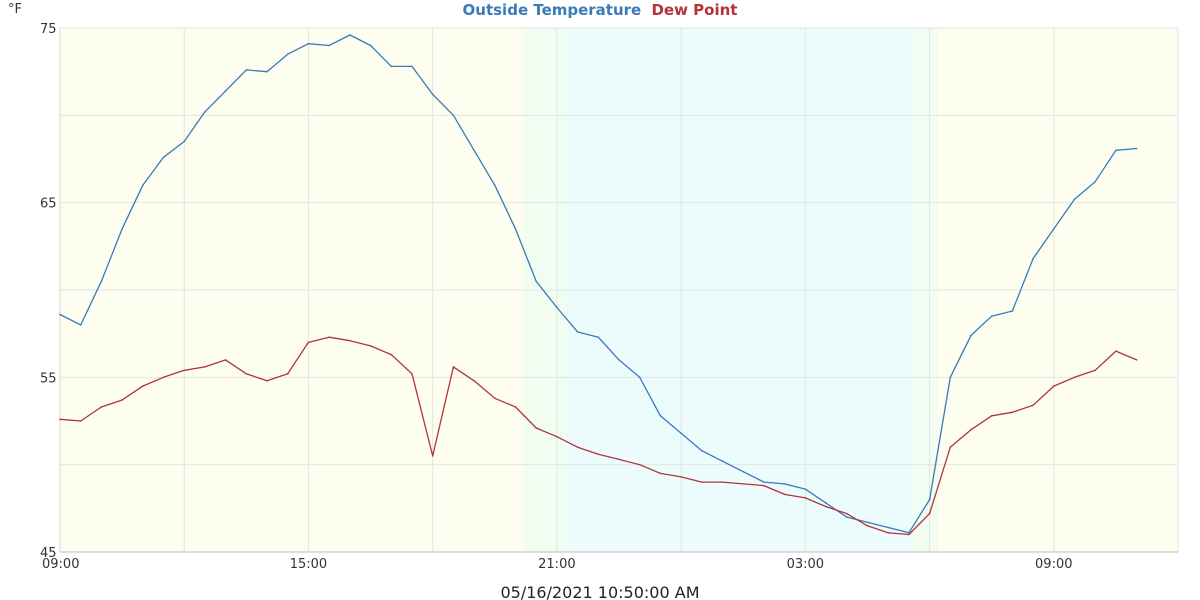 The image size is (1200, 600). Describe the element at coordinates (48, 553) in the screenshot. I see `y-tick-label: 45` at that location.